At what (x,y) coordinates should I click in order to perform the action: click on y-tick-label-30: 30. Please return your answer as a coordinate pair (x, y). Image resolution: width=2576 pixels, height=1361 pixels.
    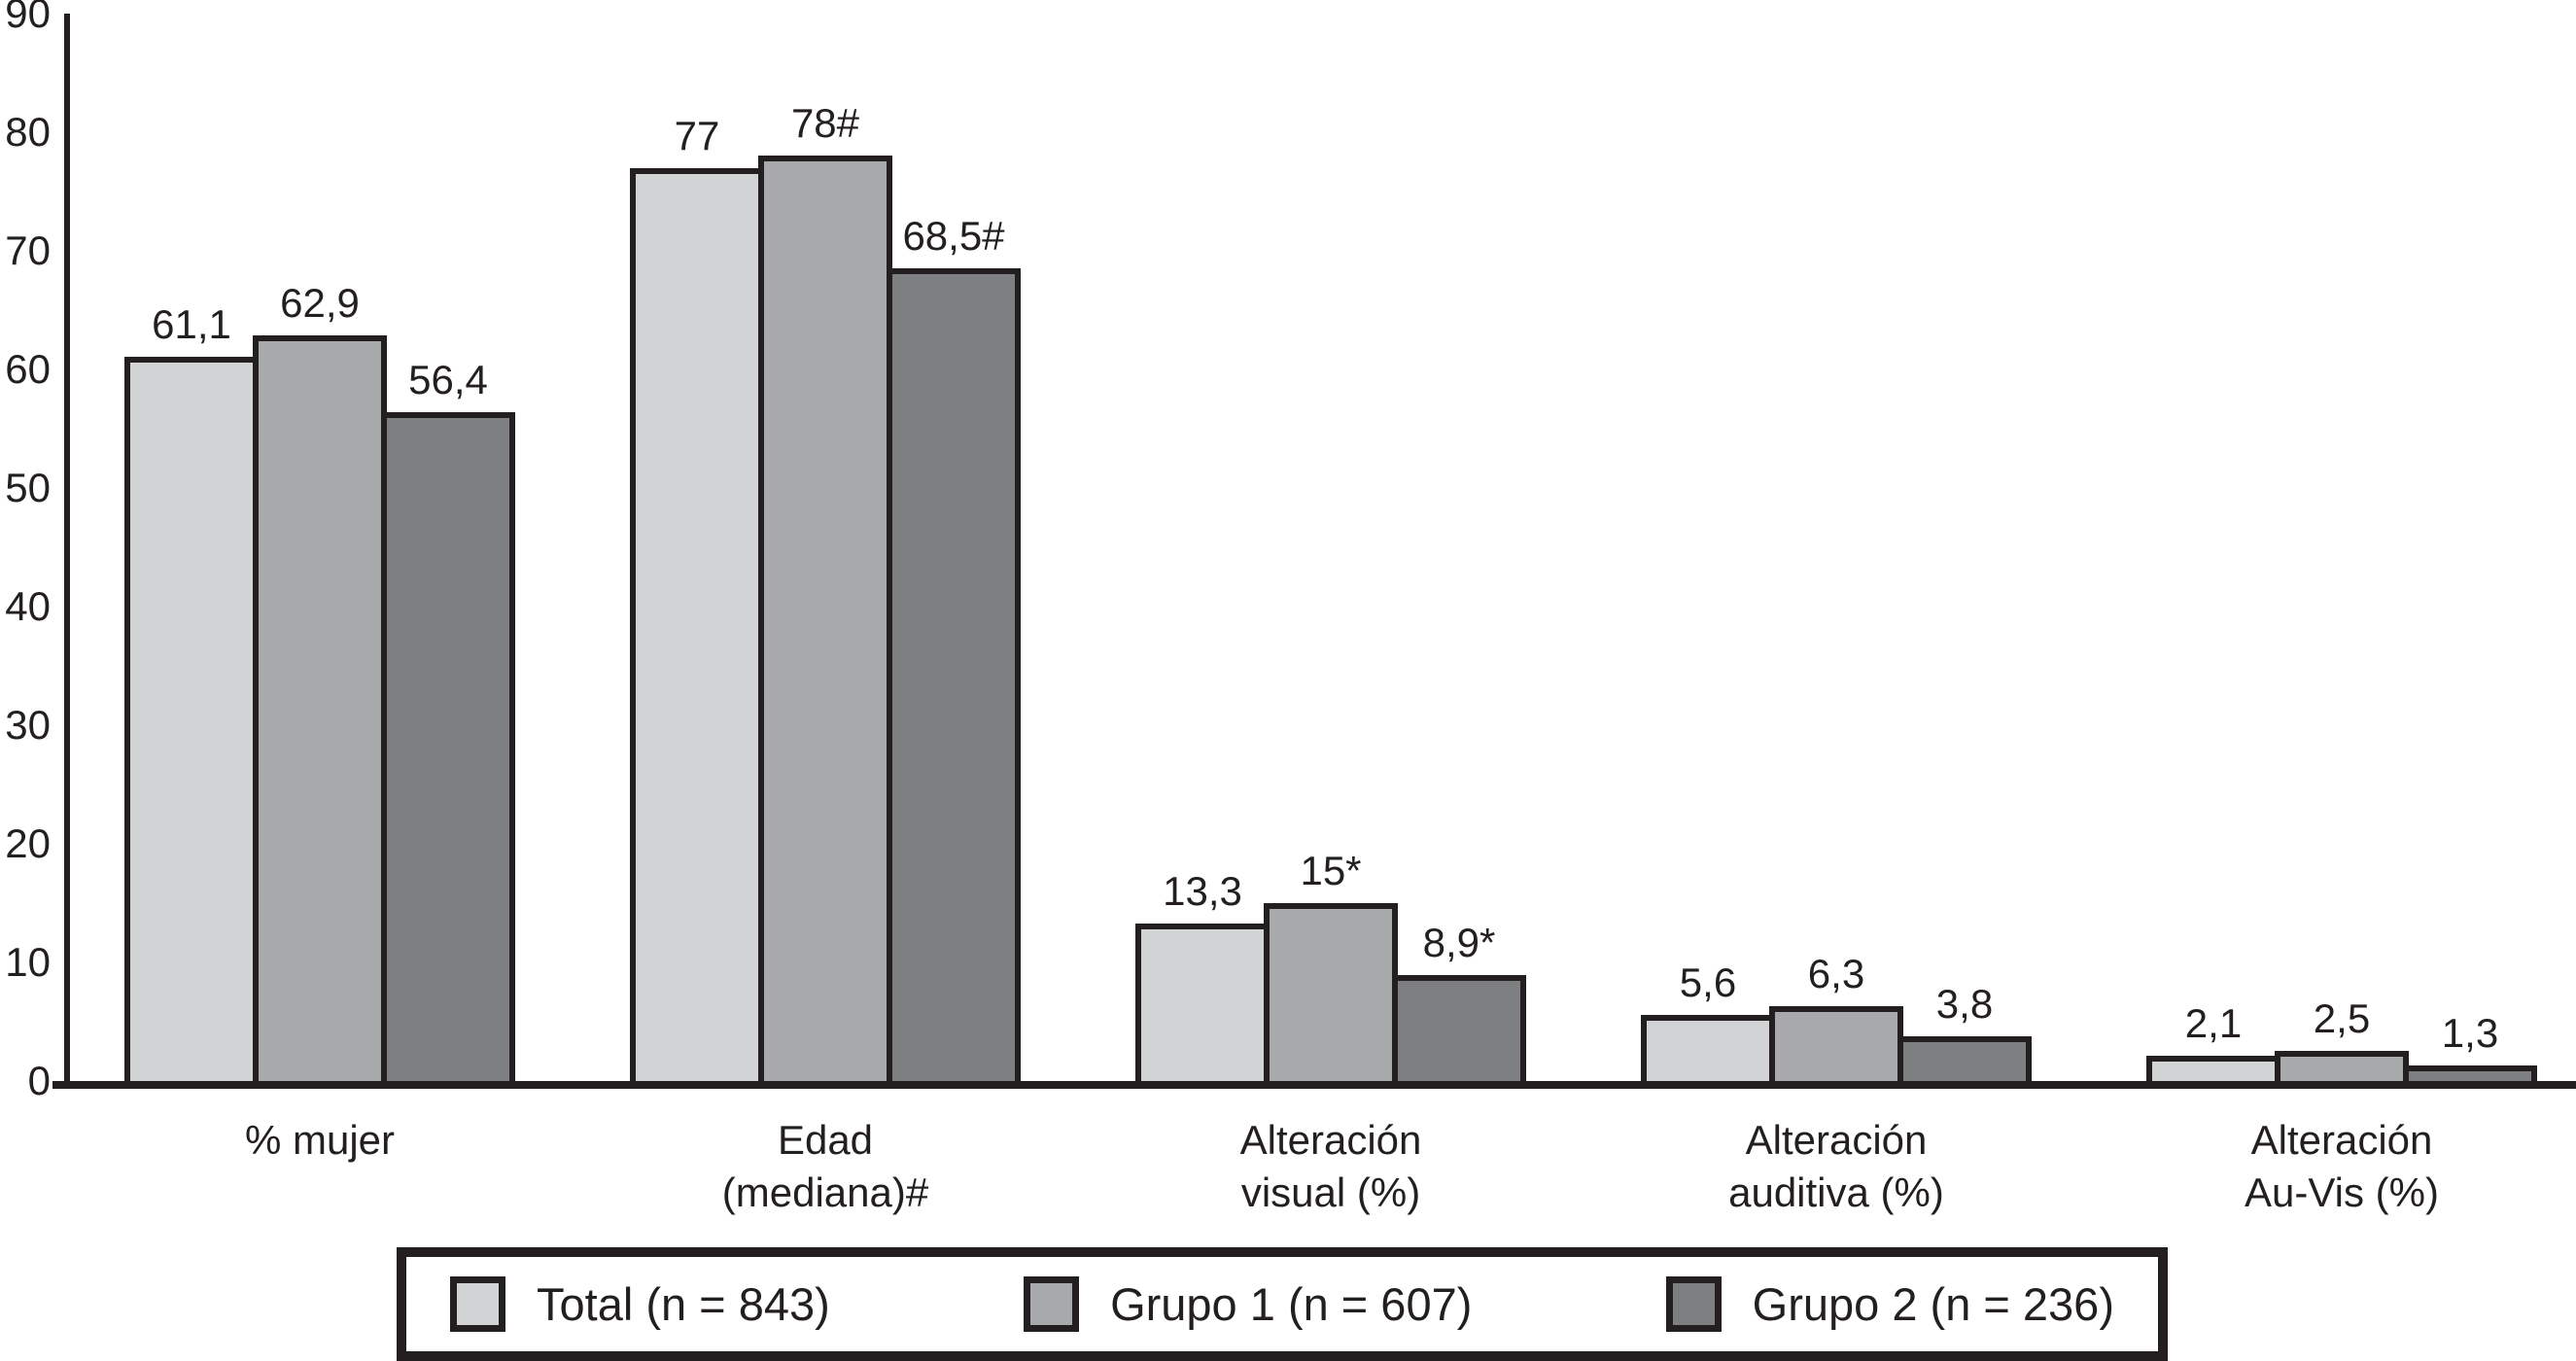
    Looking at the image, I should click on (28, 725).